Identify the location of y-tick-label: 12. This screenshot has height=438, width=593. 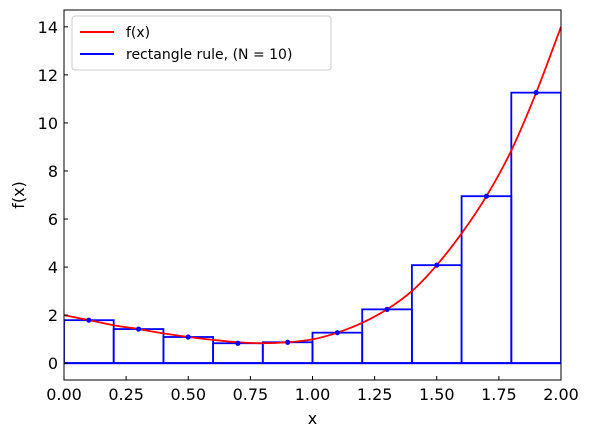
(48, 75).